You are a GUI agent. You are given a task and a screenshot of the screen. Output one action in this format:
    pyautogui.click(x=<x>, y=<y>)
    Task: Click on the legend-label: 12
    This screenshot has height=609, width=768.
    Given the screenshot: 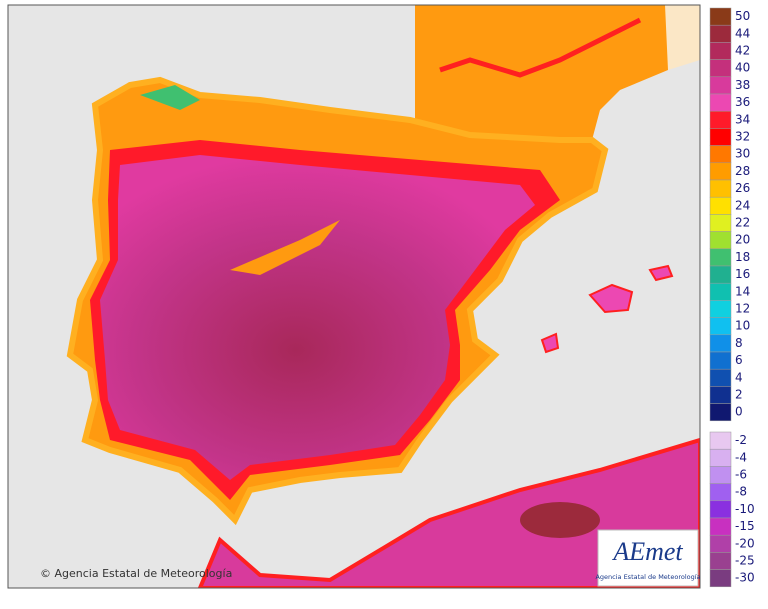 What is the action you would take?
    pyautogui.click(x=742, y=309)
    